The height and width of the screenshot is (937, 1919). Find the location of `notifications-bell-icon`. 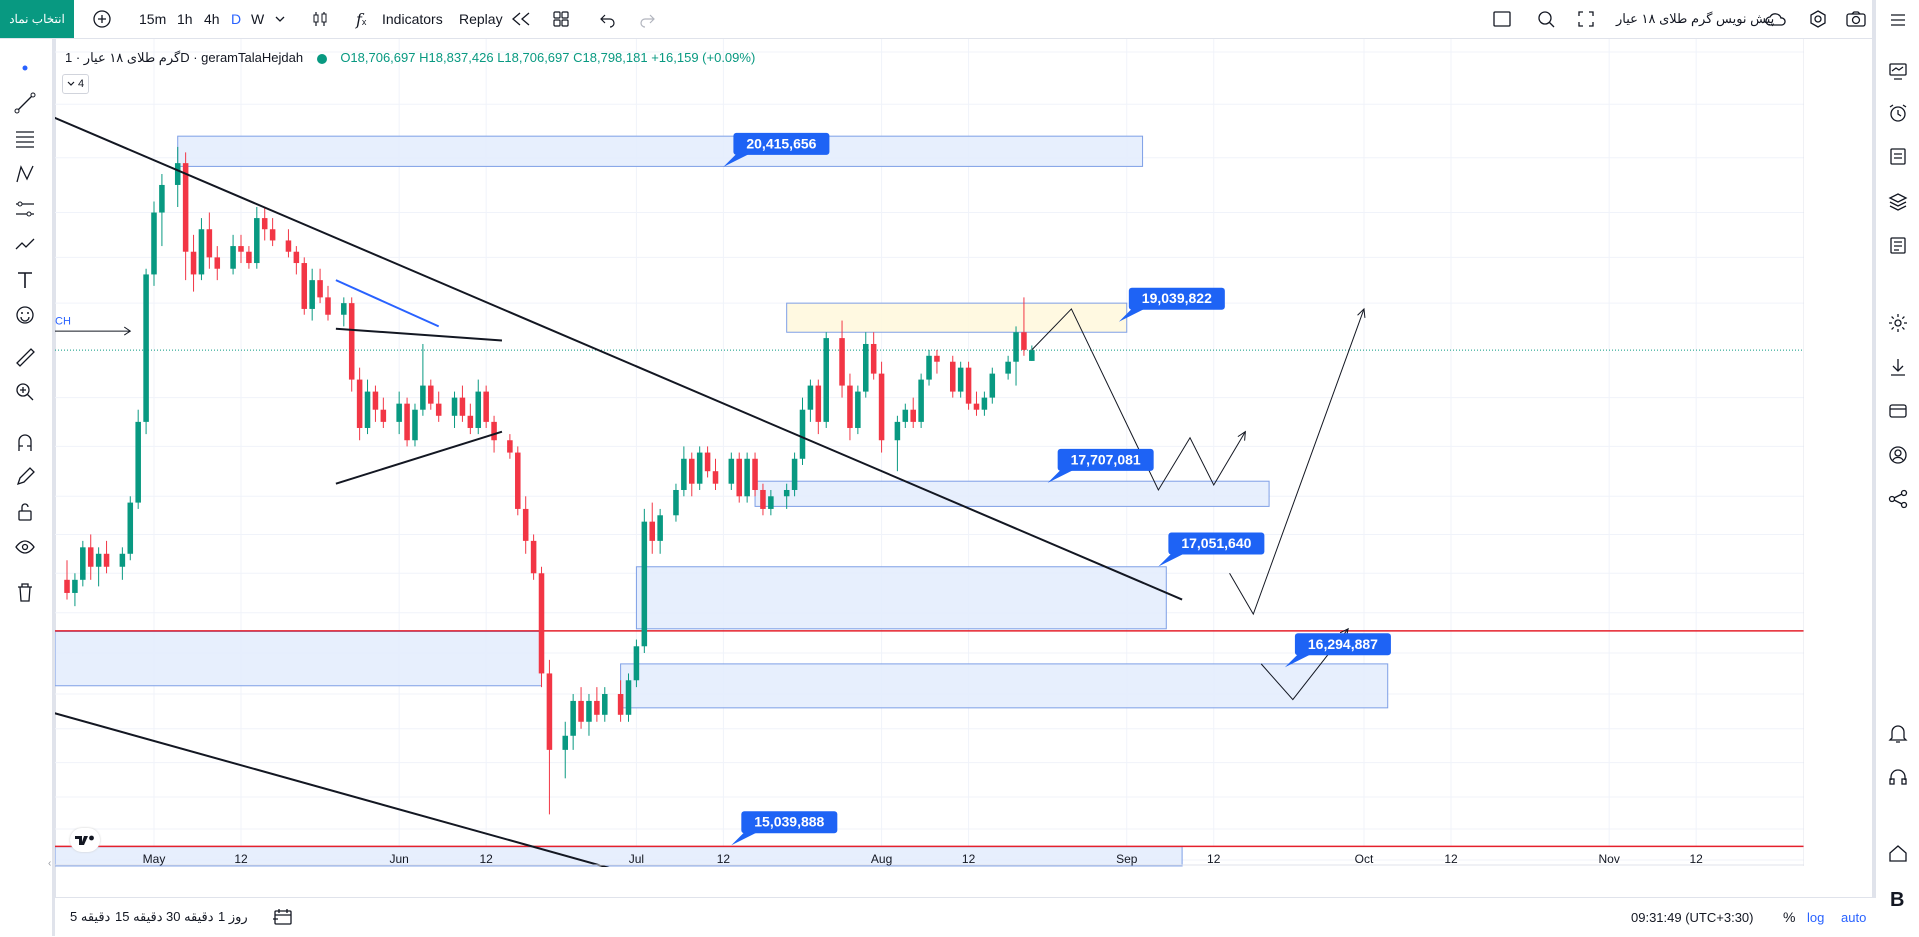

notifications-bell-icon is located at coordinates (1898, 733).